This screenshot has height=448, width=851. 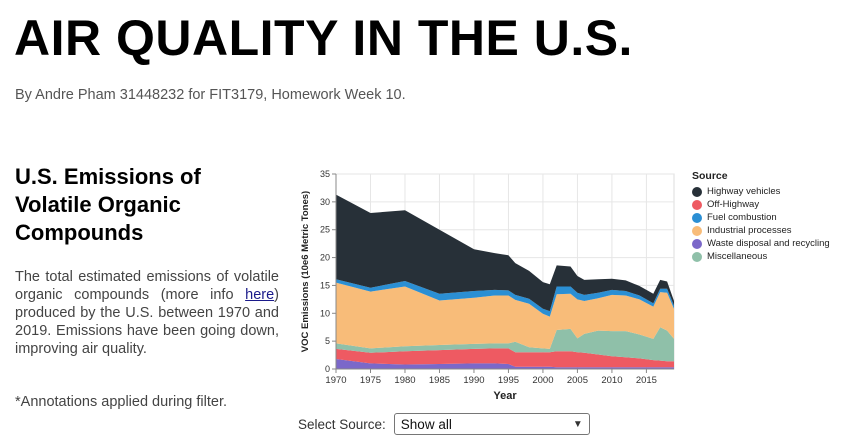 I want to click on area-waste-disposal-and-recycling, so click(x=505, y=364).